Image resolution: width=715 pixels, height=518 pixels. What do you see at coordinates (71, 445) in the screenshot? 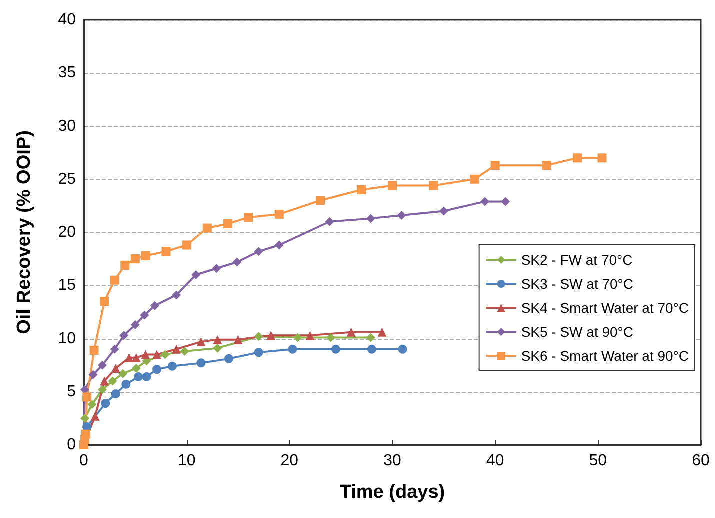
I see `y-tick-label: 0` at bounding box center [71, 445].